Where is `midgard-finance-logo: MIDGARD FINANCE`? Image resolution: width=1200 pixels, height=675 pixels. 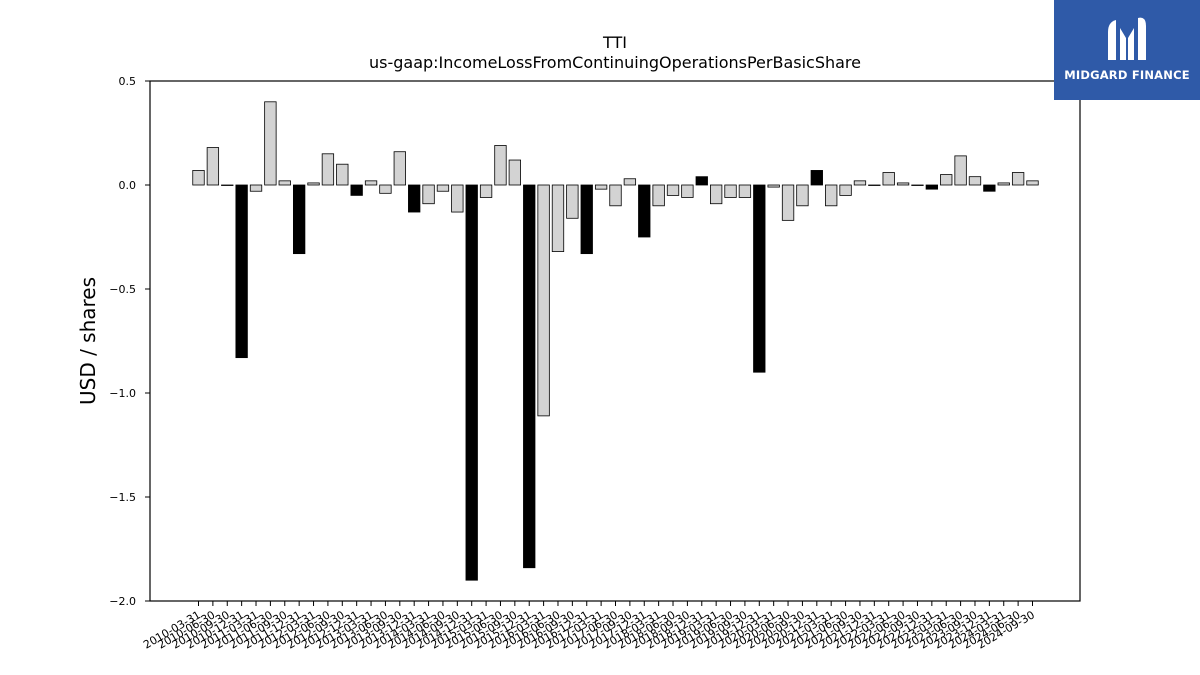
midgard-finance-logo: MIDGARD FINANCE is located at coordinates (1127, 50).